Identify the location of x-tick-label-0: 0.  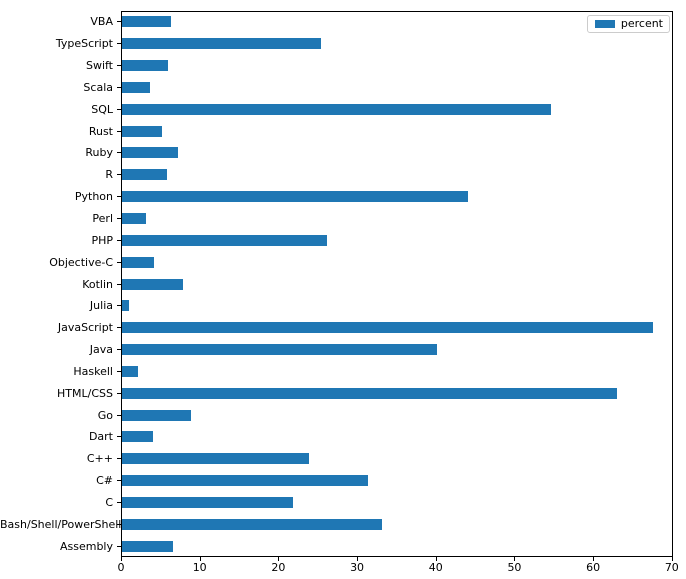
(121, 567).